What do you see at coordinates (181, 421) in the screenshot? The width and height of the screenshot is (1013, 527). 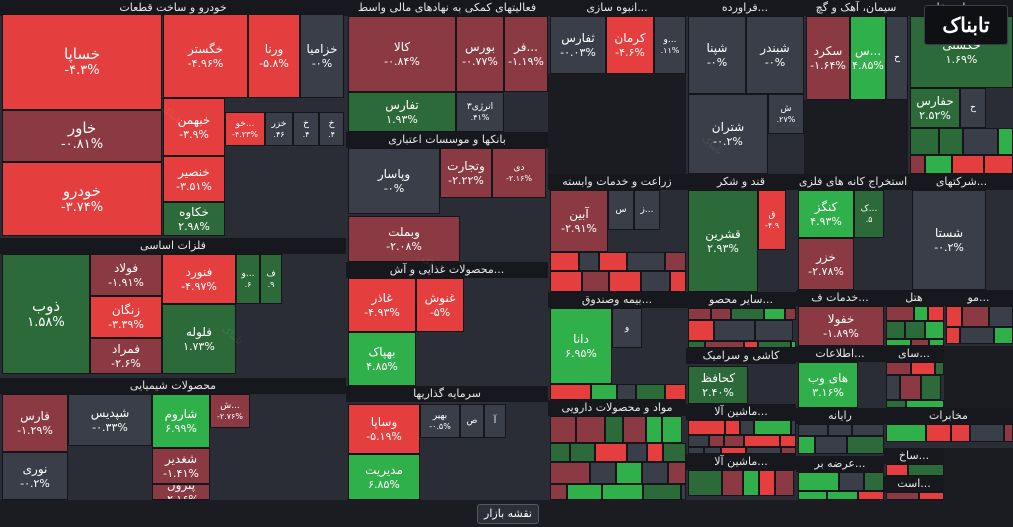 I see `stock-tile: شاروم ۶.۹۹%` at bounding box center [181, 421].